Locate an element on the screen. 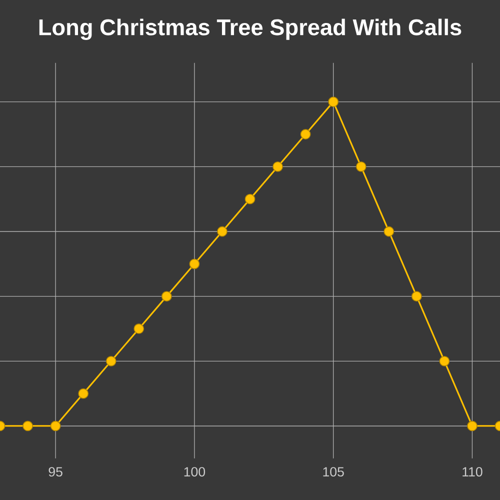 This screenshot has width=500, height=500. x-tick-label: 110 is located at coordinates (472, 472).